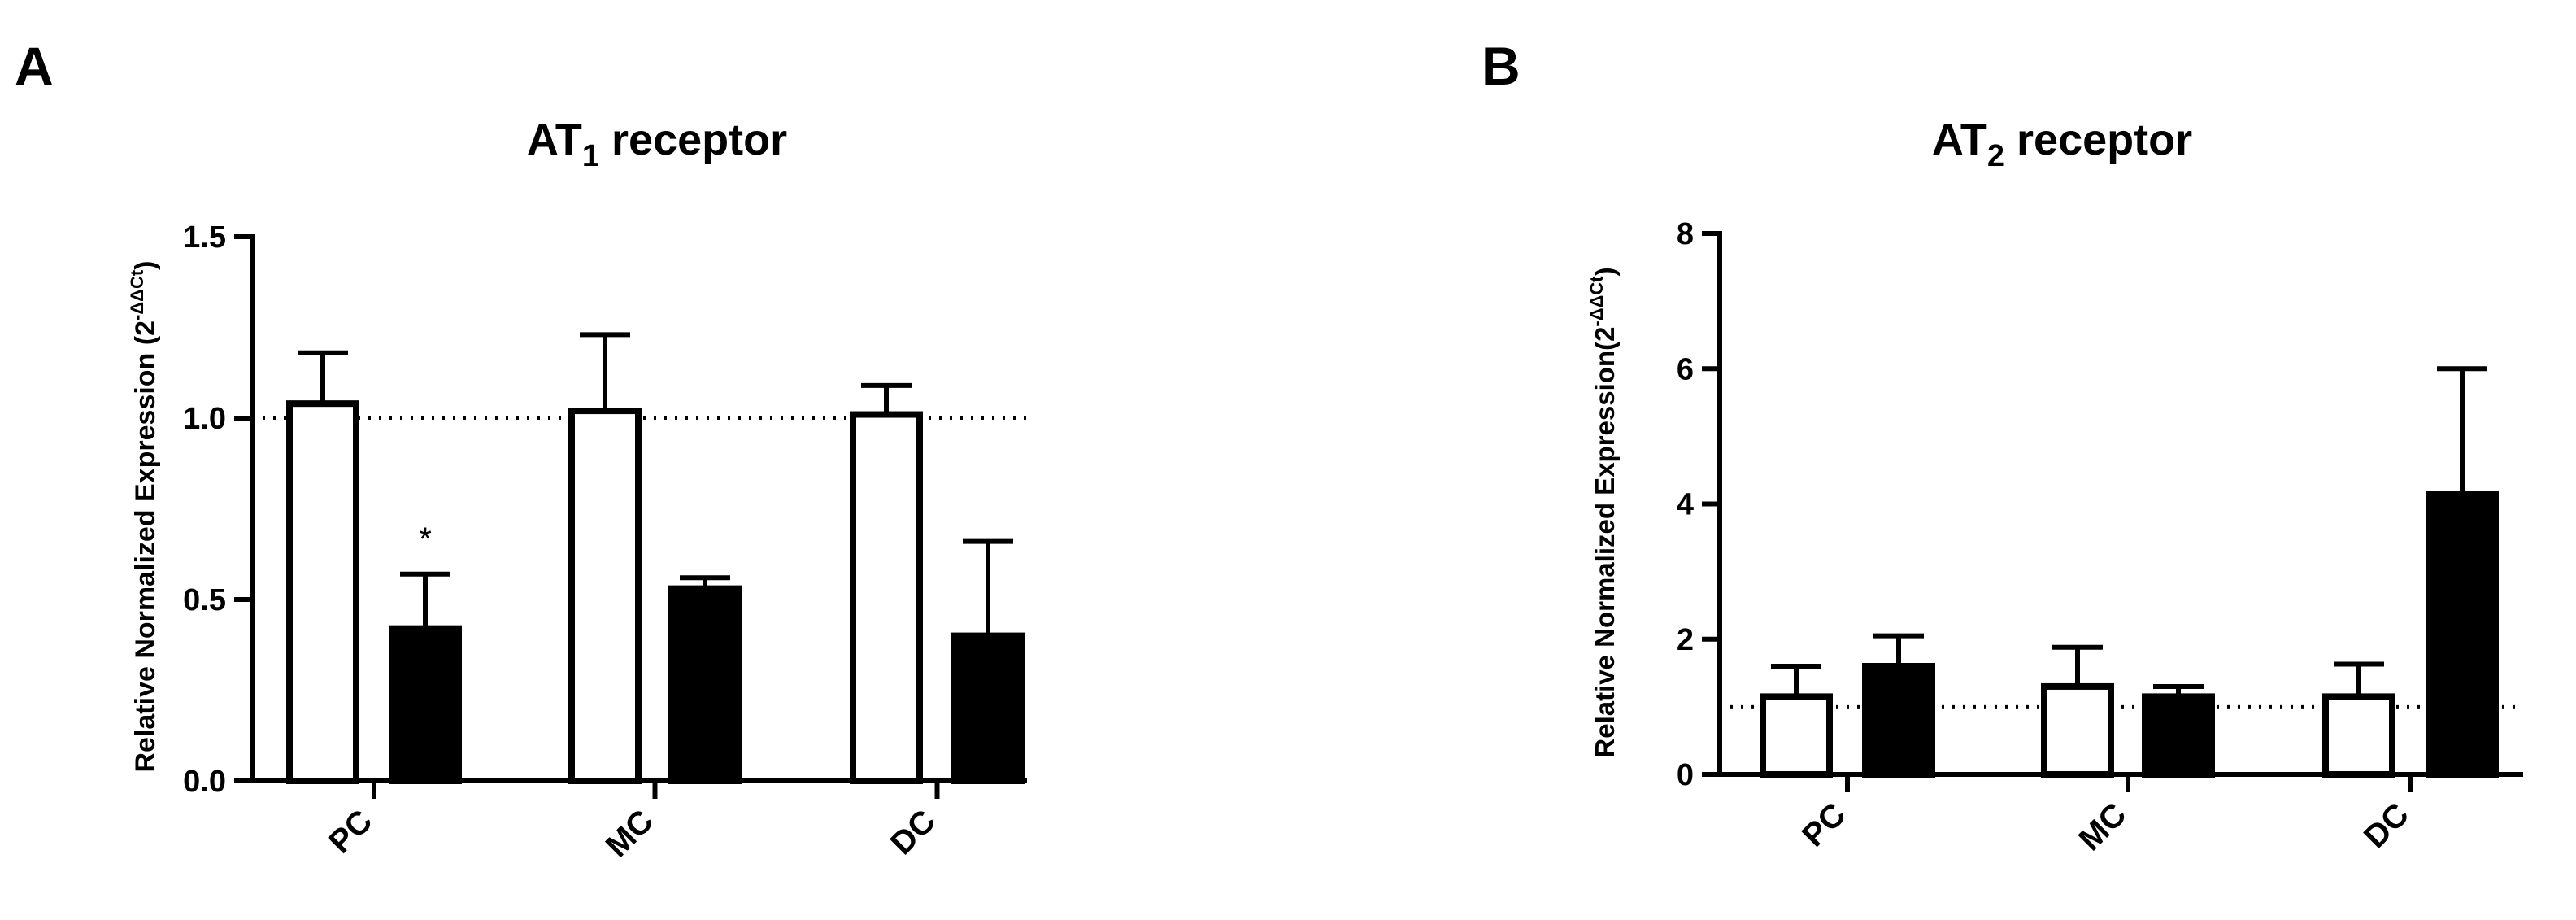  I want to click on bar-a-s1-dc, so click(988, 708).